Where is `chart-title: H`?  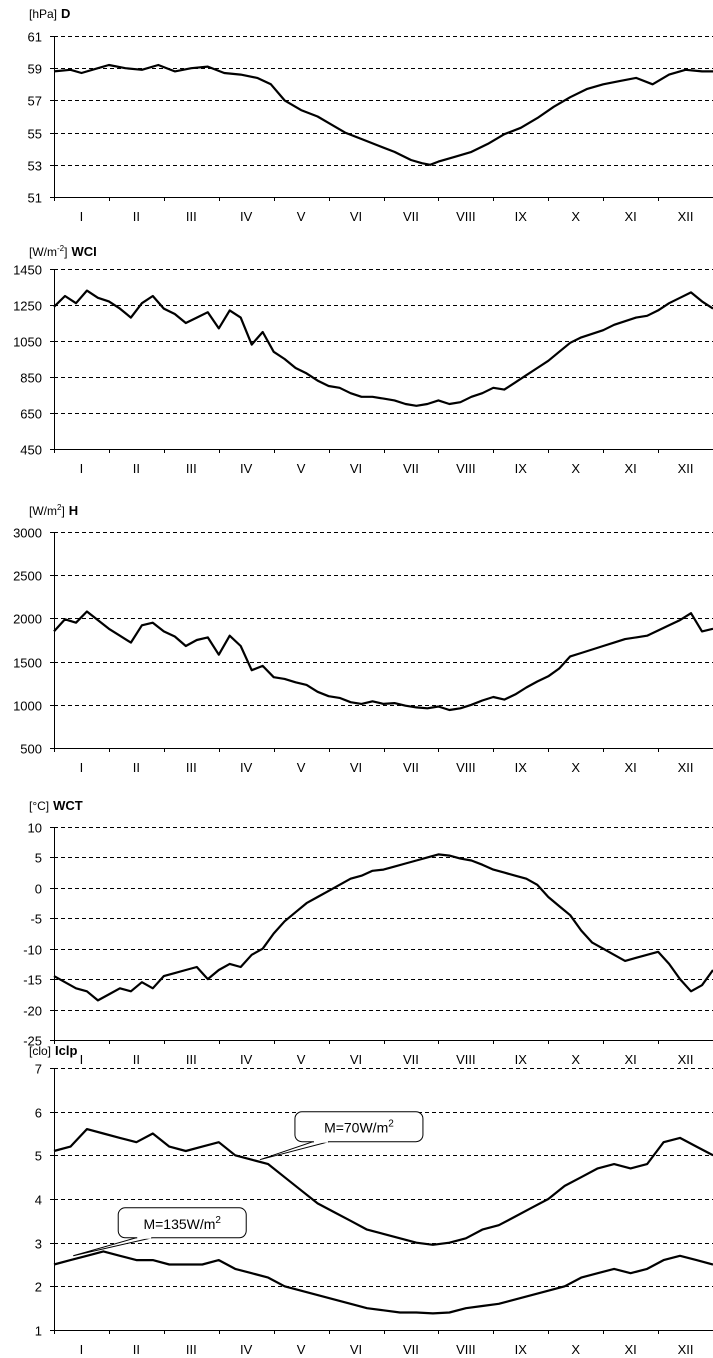
chart-title: H is located at coordinates (73, 510).